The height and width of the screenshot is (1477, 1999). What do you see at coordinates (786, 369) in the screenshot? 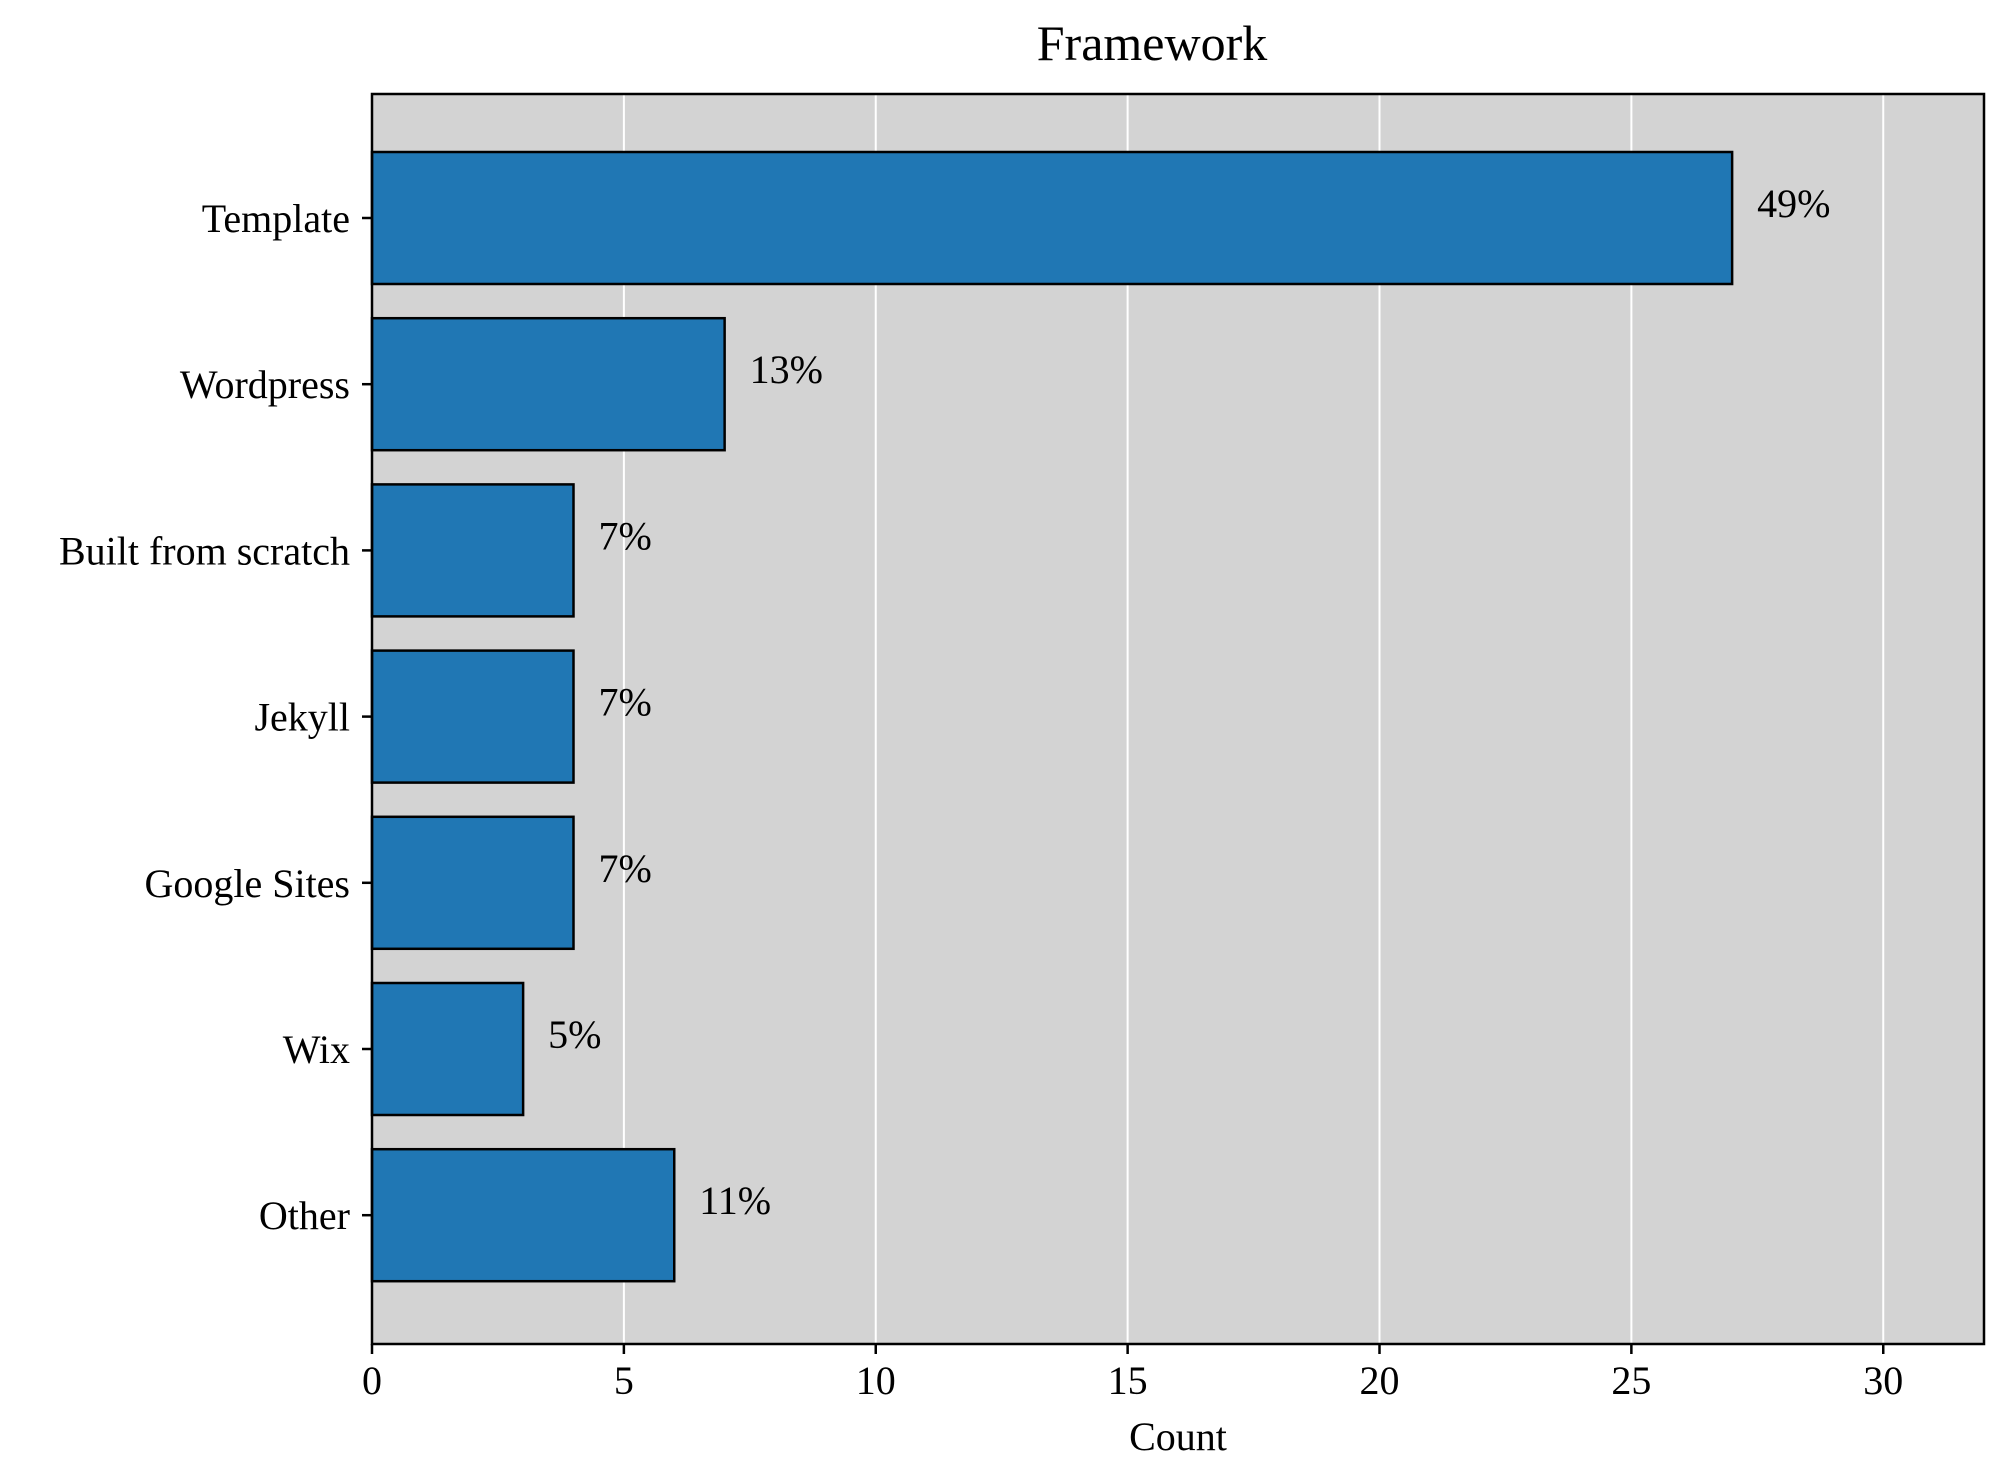
I see `bar-data-label: 13%` at bounding box center [786, 369].